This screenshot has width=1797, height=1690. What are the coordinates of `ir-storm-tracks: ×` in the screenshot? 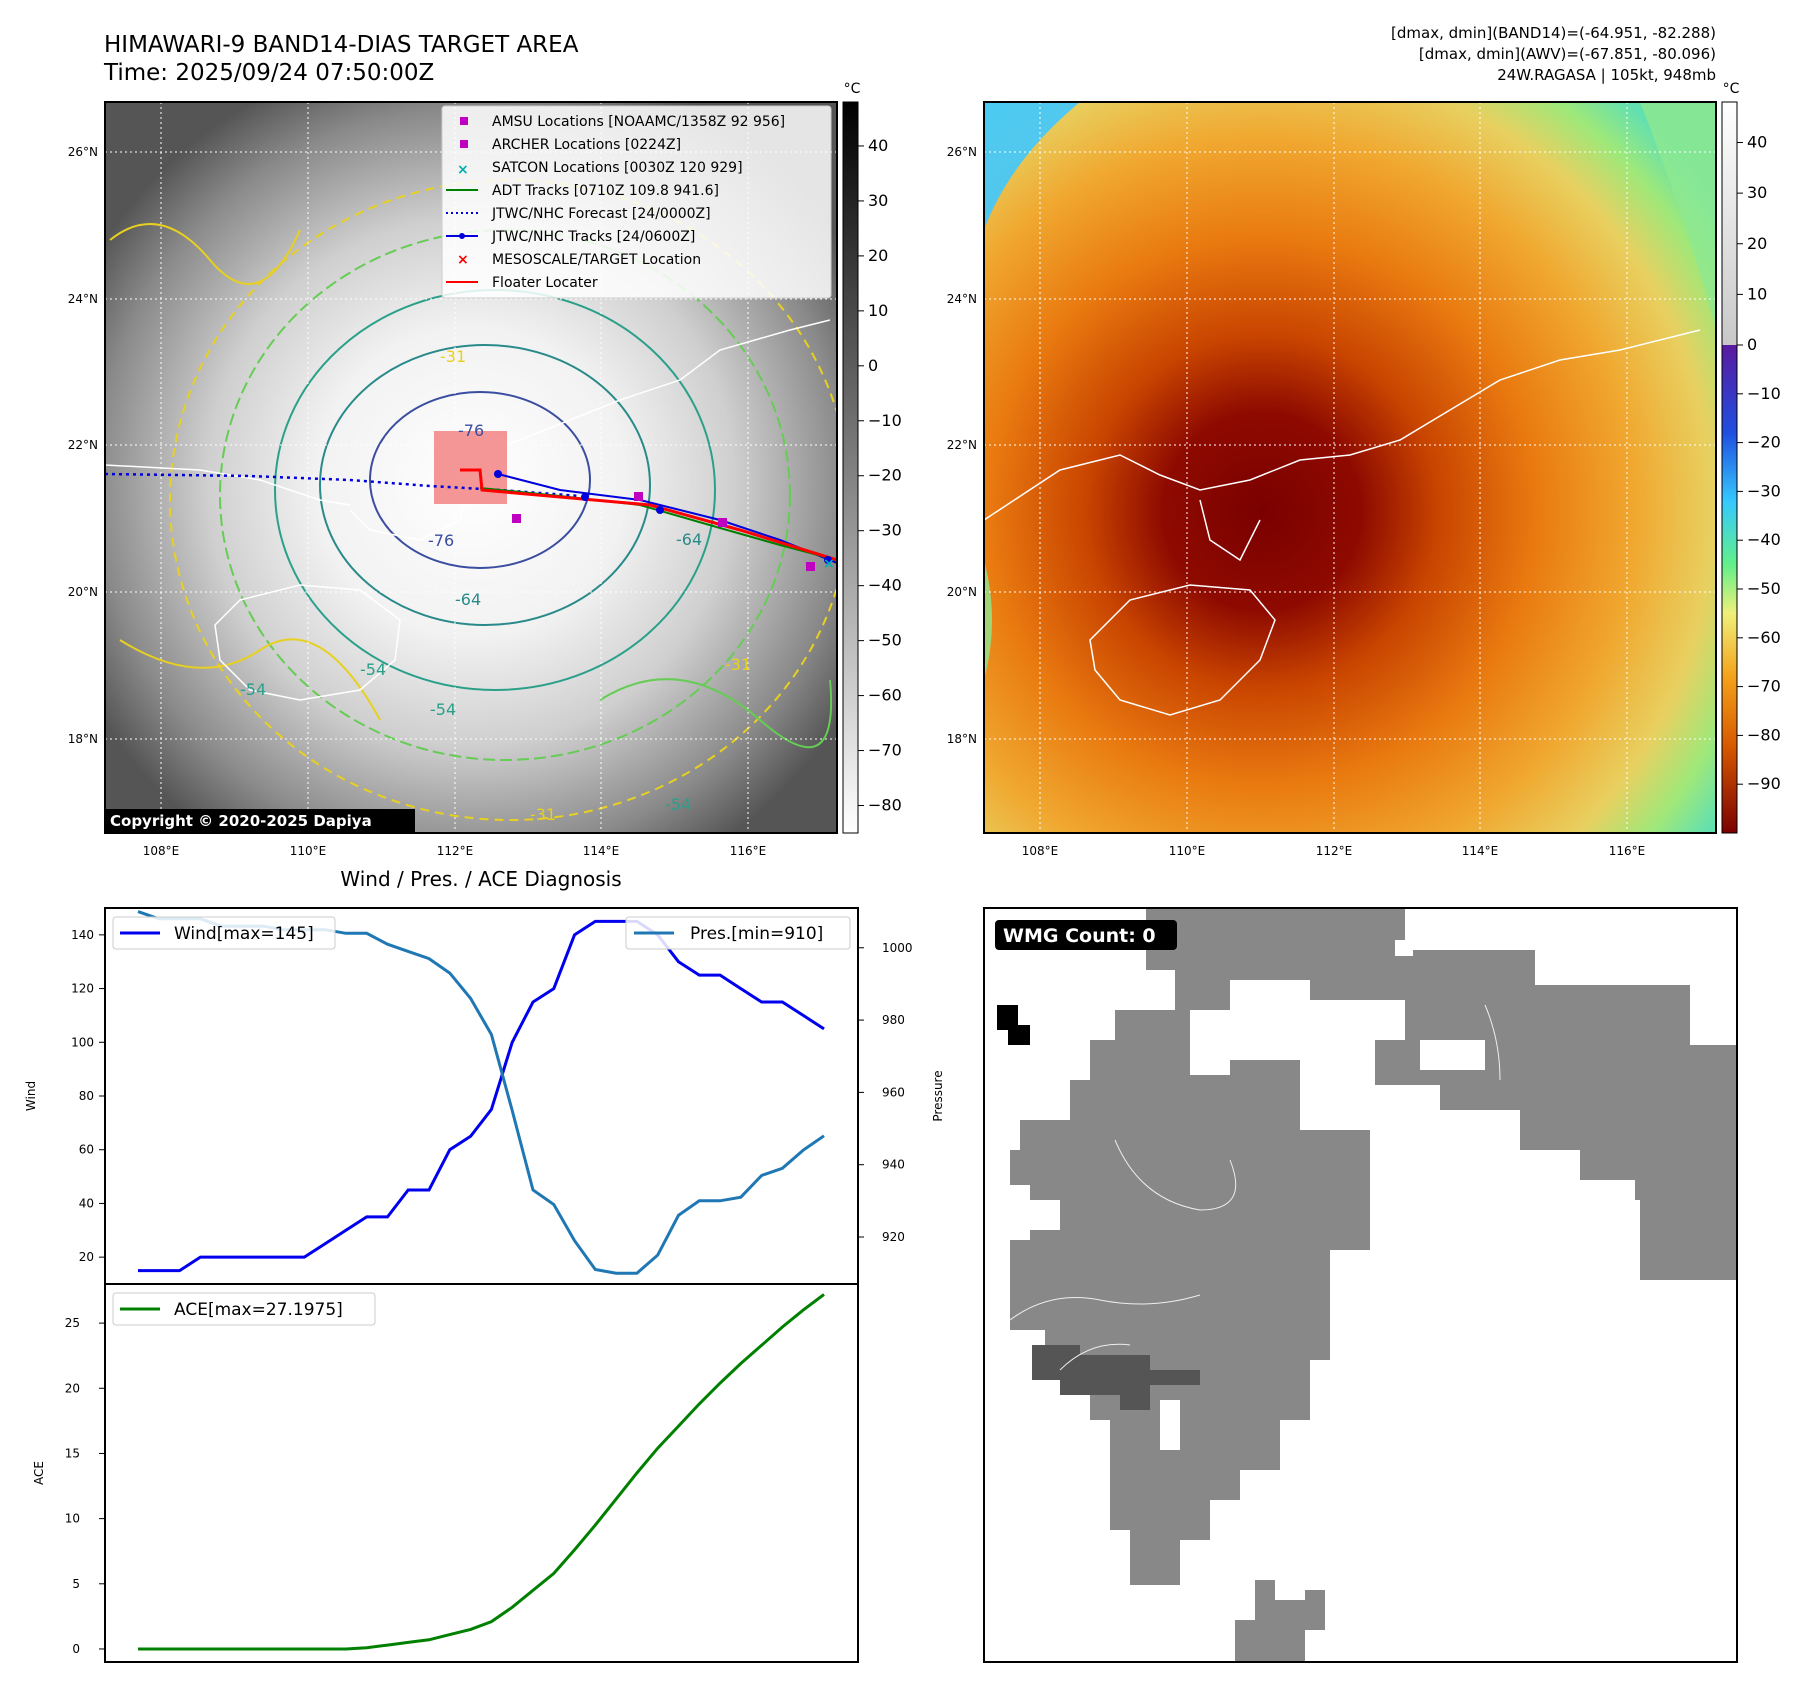 It's located at (471, 501).